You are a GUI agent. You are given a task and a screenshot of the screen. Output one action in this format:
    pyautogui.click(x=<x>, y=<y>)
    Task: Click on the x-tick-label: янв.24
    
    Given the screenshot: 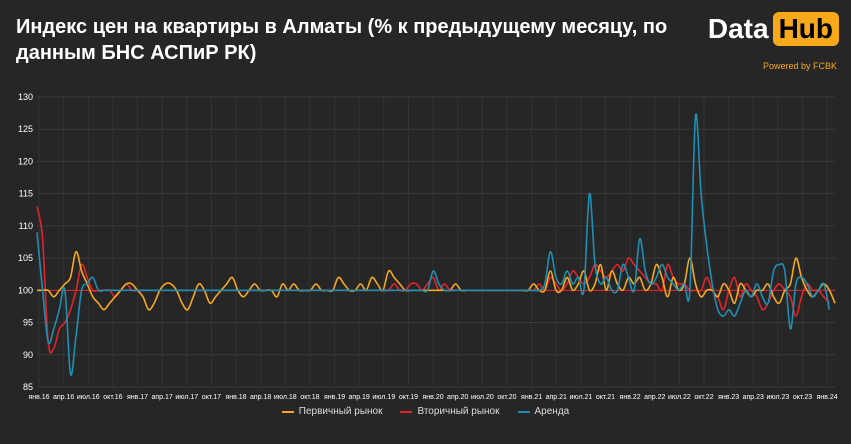 What is the action you would take?
    pyautogui.click(x=827, y=397)
    